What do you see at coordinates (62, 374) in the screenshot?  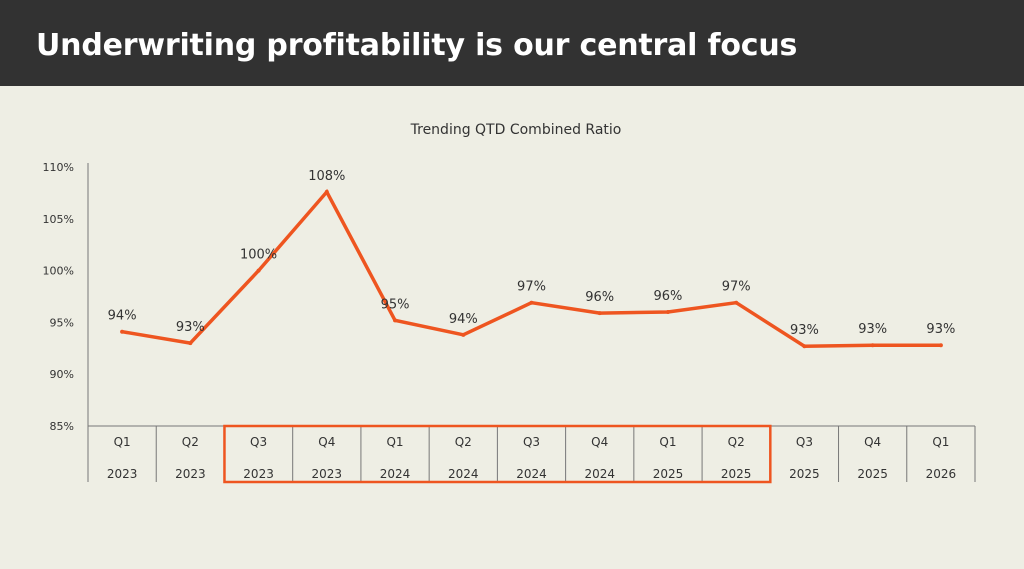 I see `y-tick-label: 90%` at bounding box center [62, 374].